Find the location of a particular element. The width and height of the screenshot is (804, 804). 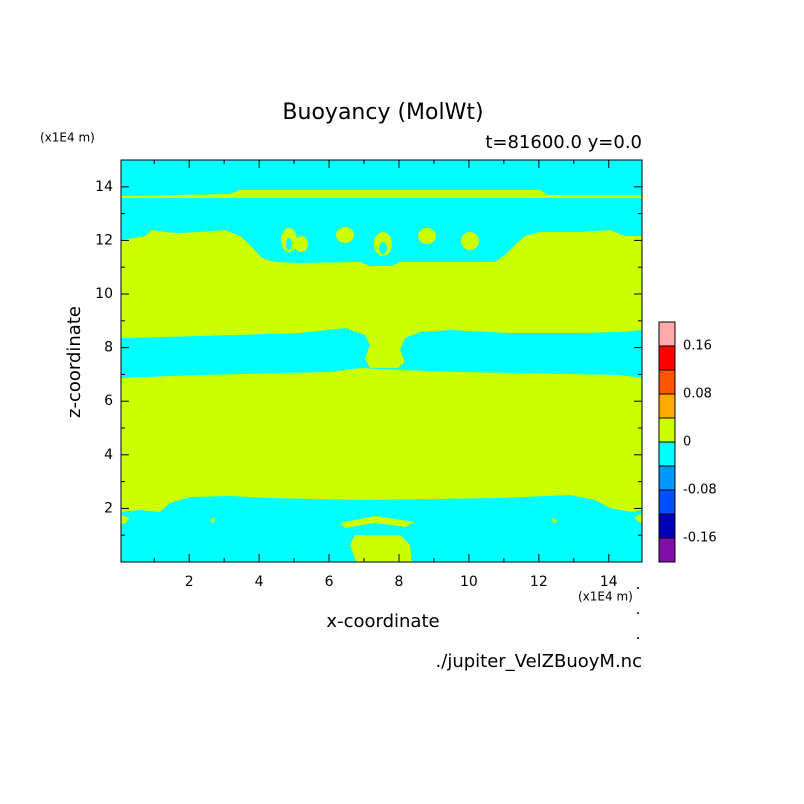

x-tick-label: 8 is located at coordinates (399, 582).